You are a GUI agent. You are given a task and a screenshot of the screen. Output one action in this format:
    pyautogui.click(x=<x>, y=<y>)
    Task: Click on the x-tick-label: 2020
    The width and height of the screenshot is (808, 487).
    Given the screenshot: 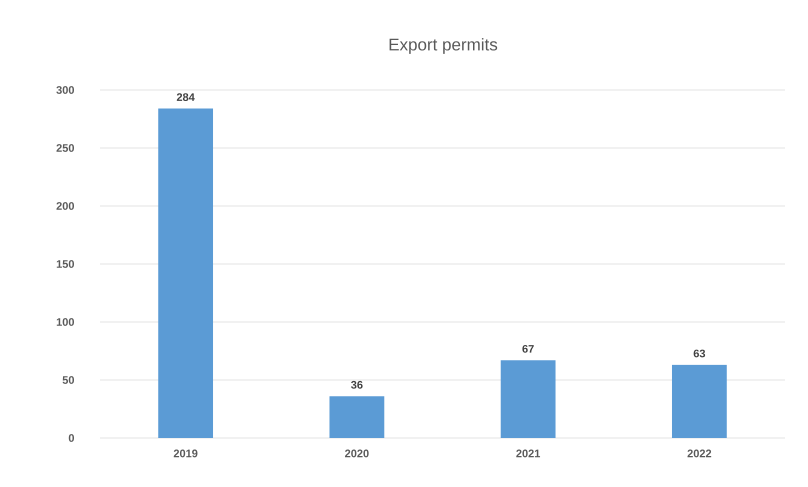 What is the action you would take?
    pyautogui.click(x=357, y=454)
    